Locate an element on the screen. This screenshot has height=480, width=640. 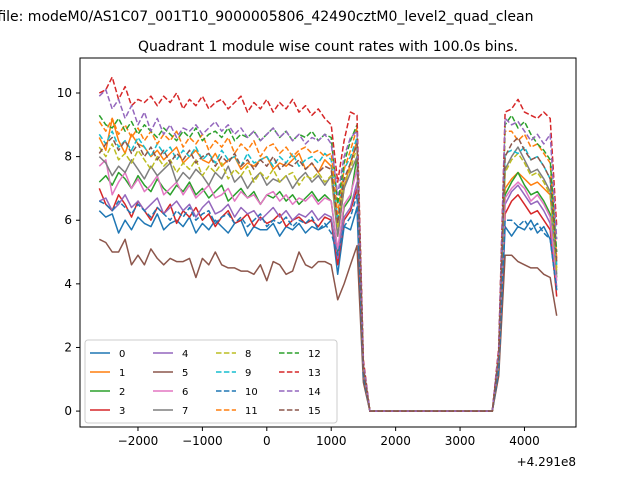
legend-frame is located at coordinates (211, 381).